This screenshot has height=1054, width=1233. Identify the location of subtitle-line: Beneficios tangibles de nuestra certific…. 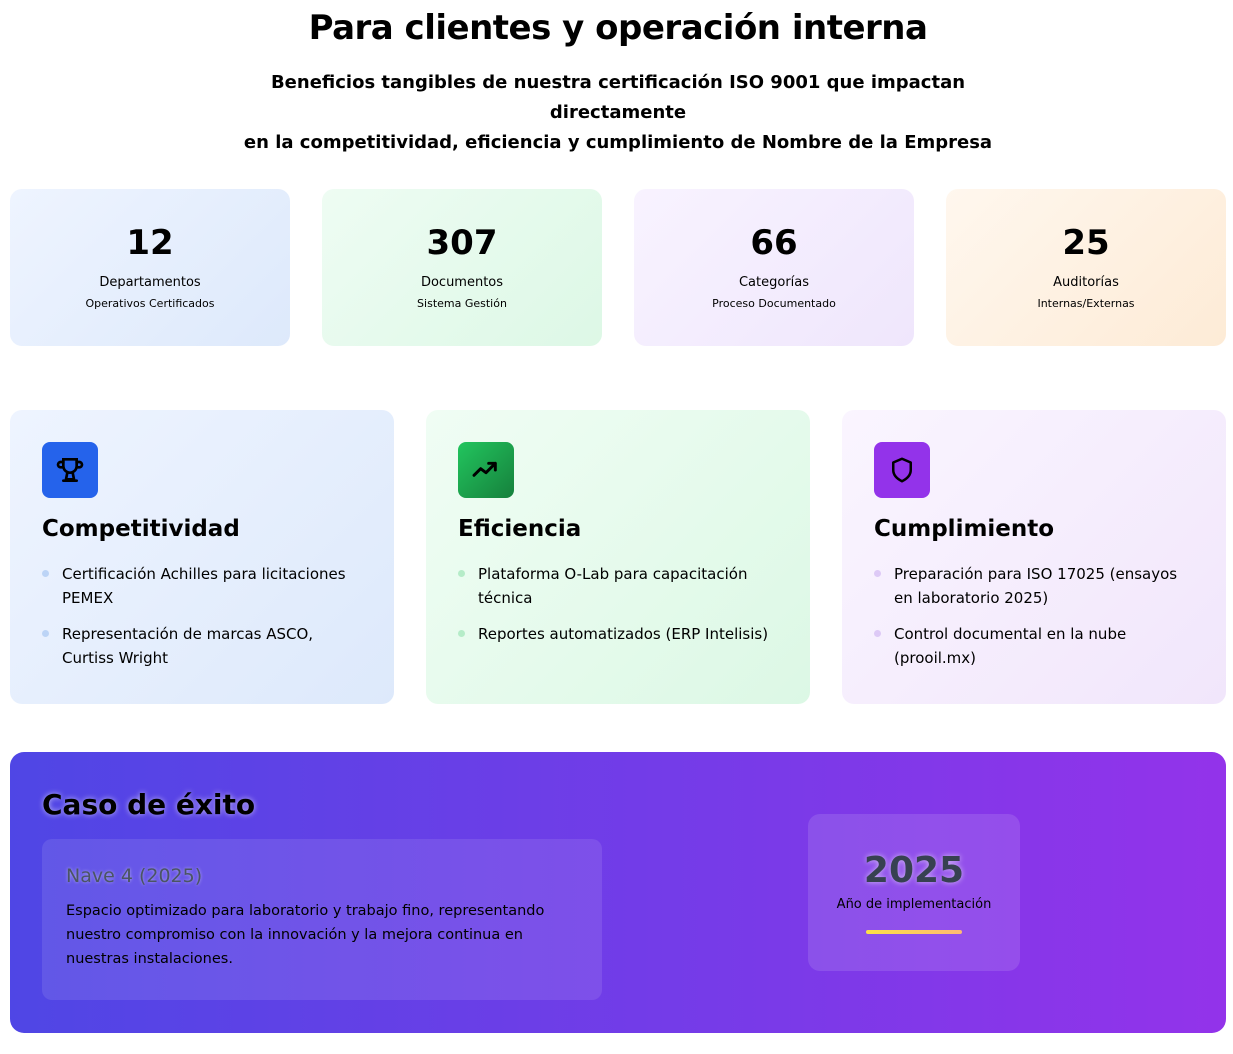
(618, 97).